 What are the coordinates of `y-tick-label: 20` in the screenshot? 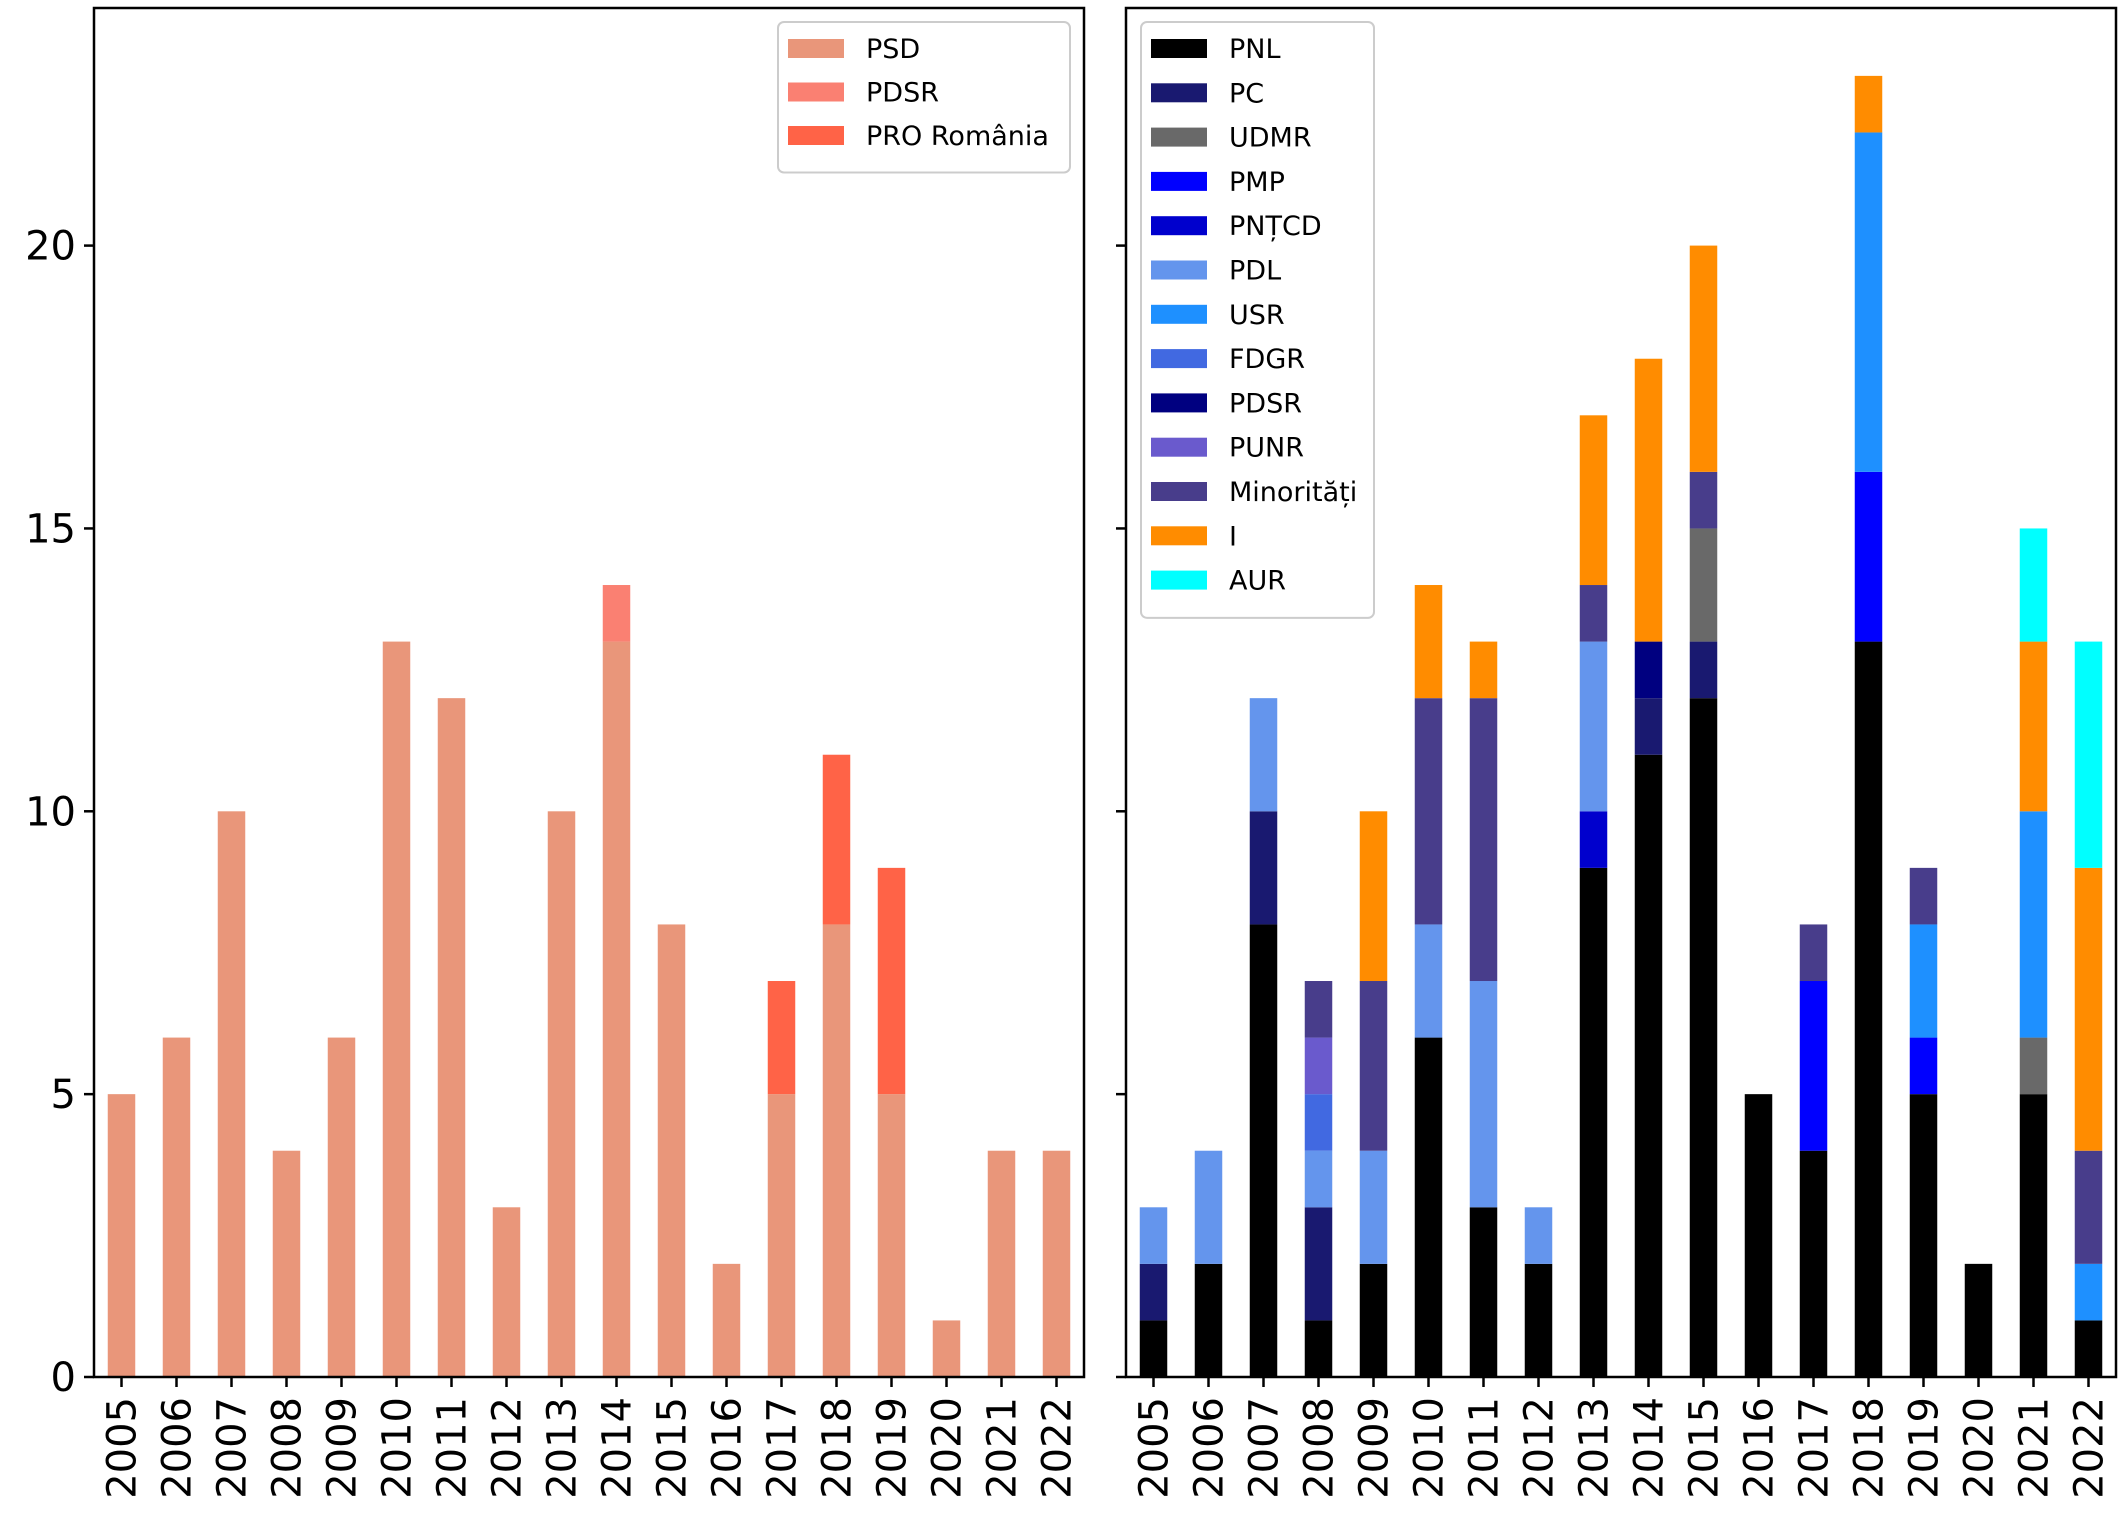 It's located at (50, 247).